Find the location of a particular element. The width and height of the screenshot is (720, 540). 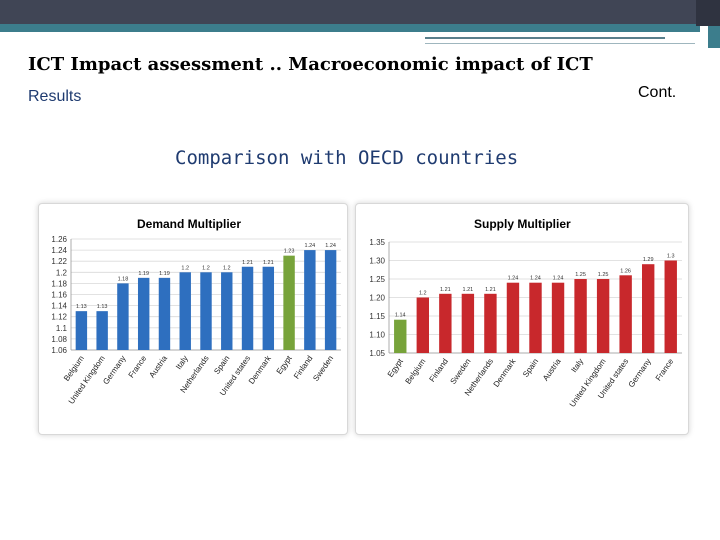

bar-united-kingdom is located at coordinates (603, 316).